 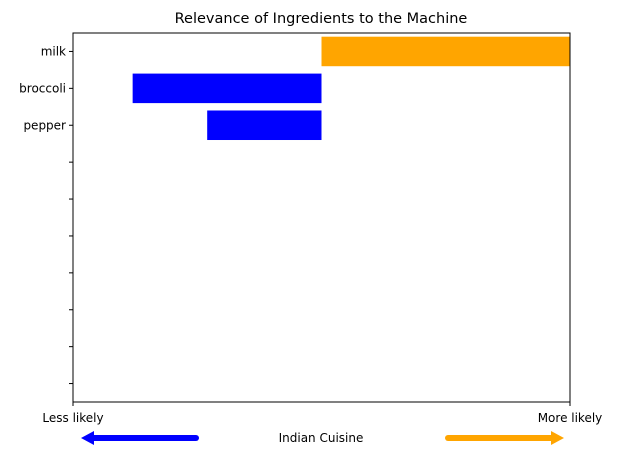 I want to click on y-tick-label-pepper: pepper, so click(x=44, y=125).